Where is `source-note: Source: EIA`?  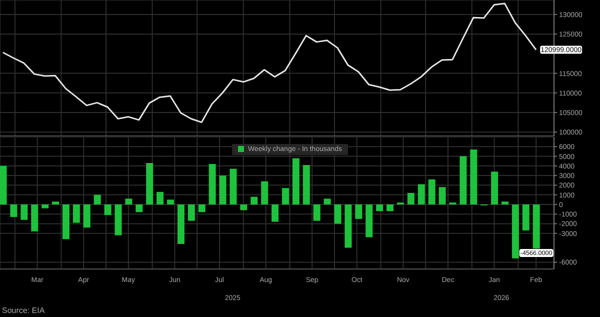 source-note: Source: EIA is located at coordinates (23, 310).